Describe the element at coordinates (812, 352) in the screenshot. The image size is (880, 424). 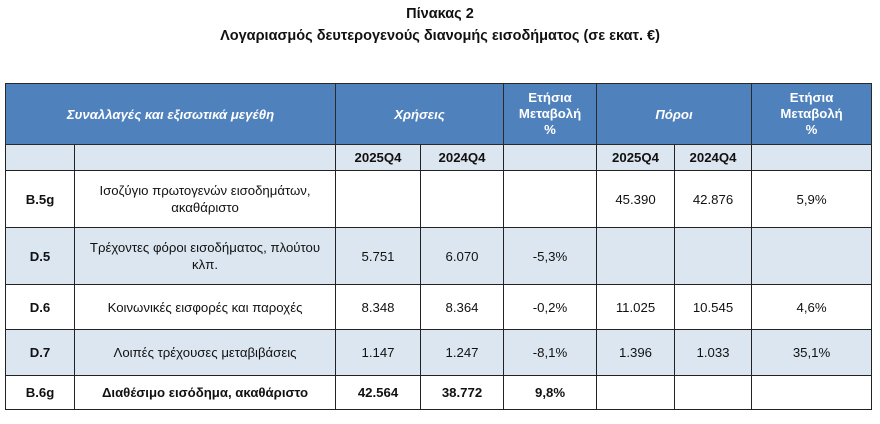
I see `cell-res-change: 35,1%` at that location.